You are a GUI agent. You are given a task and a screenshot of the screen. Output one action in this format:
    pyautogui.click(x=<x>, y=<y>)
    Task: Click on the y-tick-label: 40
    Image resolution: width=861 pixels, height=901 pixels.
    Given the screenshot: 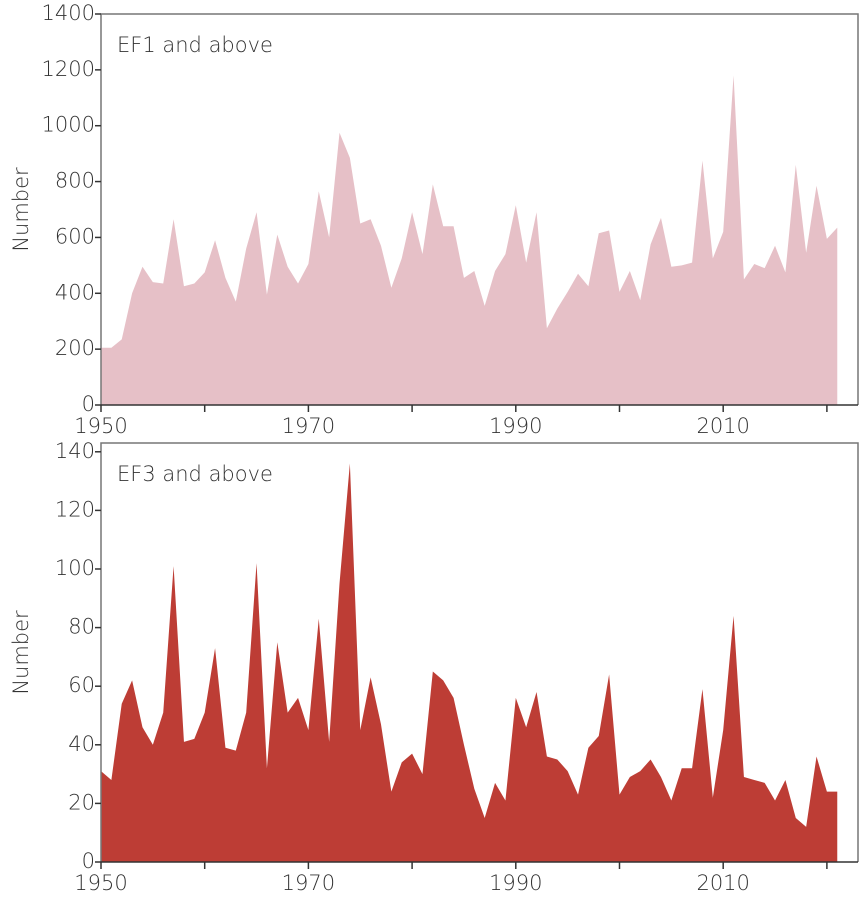 What is the action you would take?
    pyautogui.click(x=81, y=744)
    